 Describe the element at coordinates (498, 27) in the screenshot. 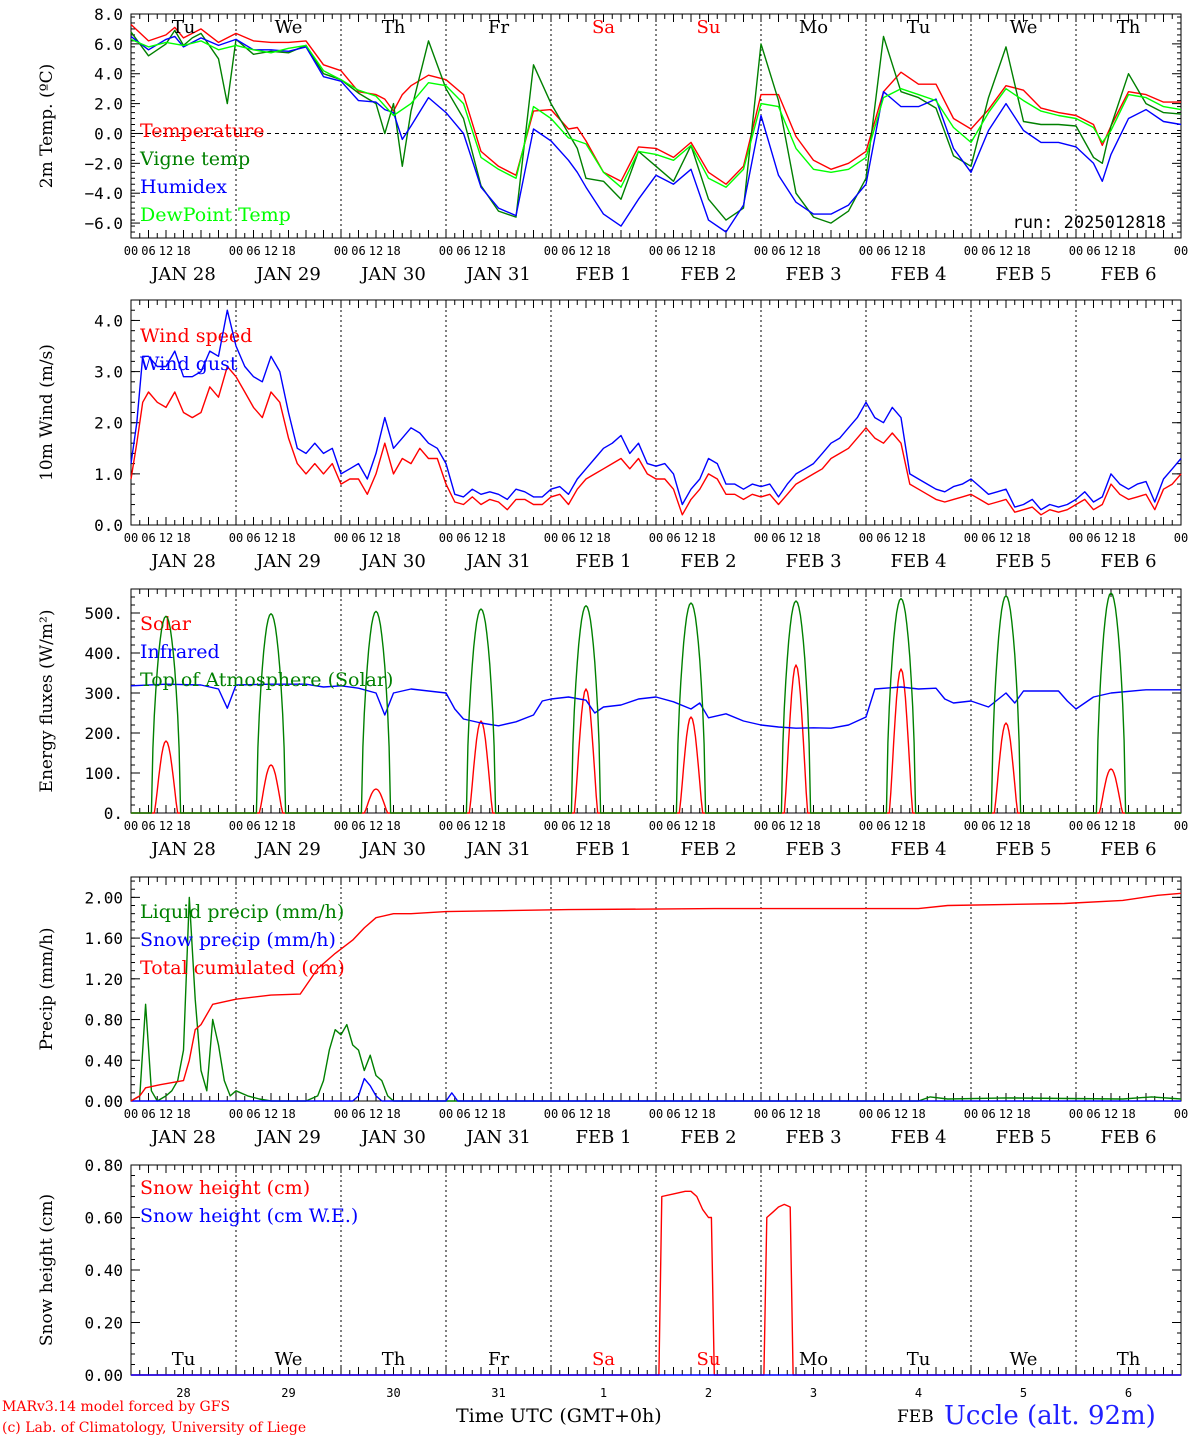

I see `weekday-label: Fr` at that location.